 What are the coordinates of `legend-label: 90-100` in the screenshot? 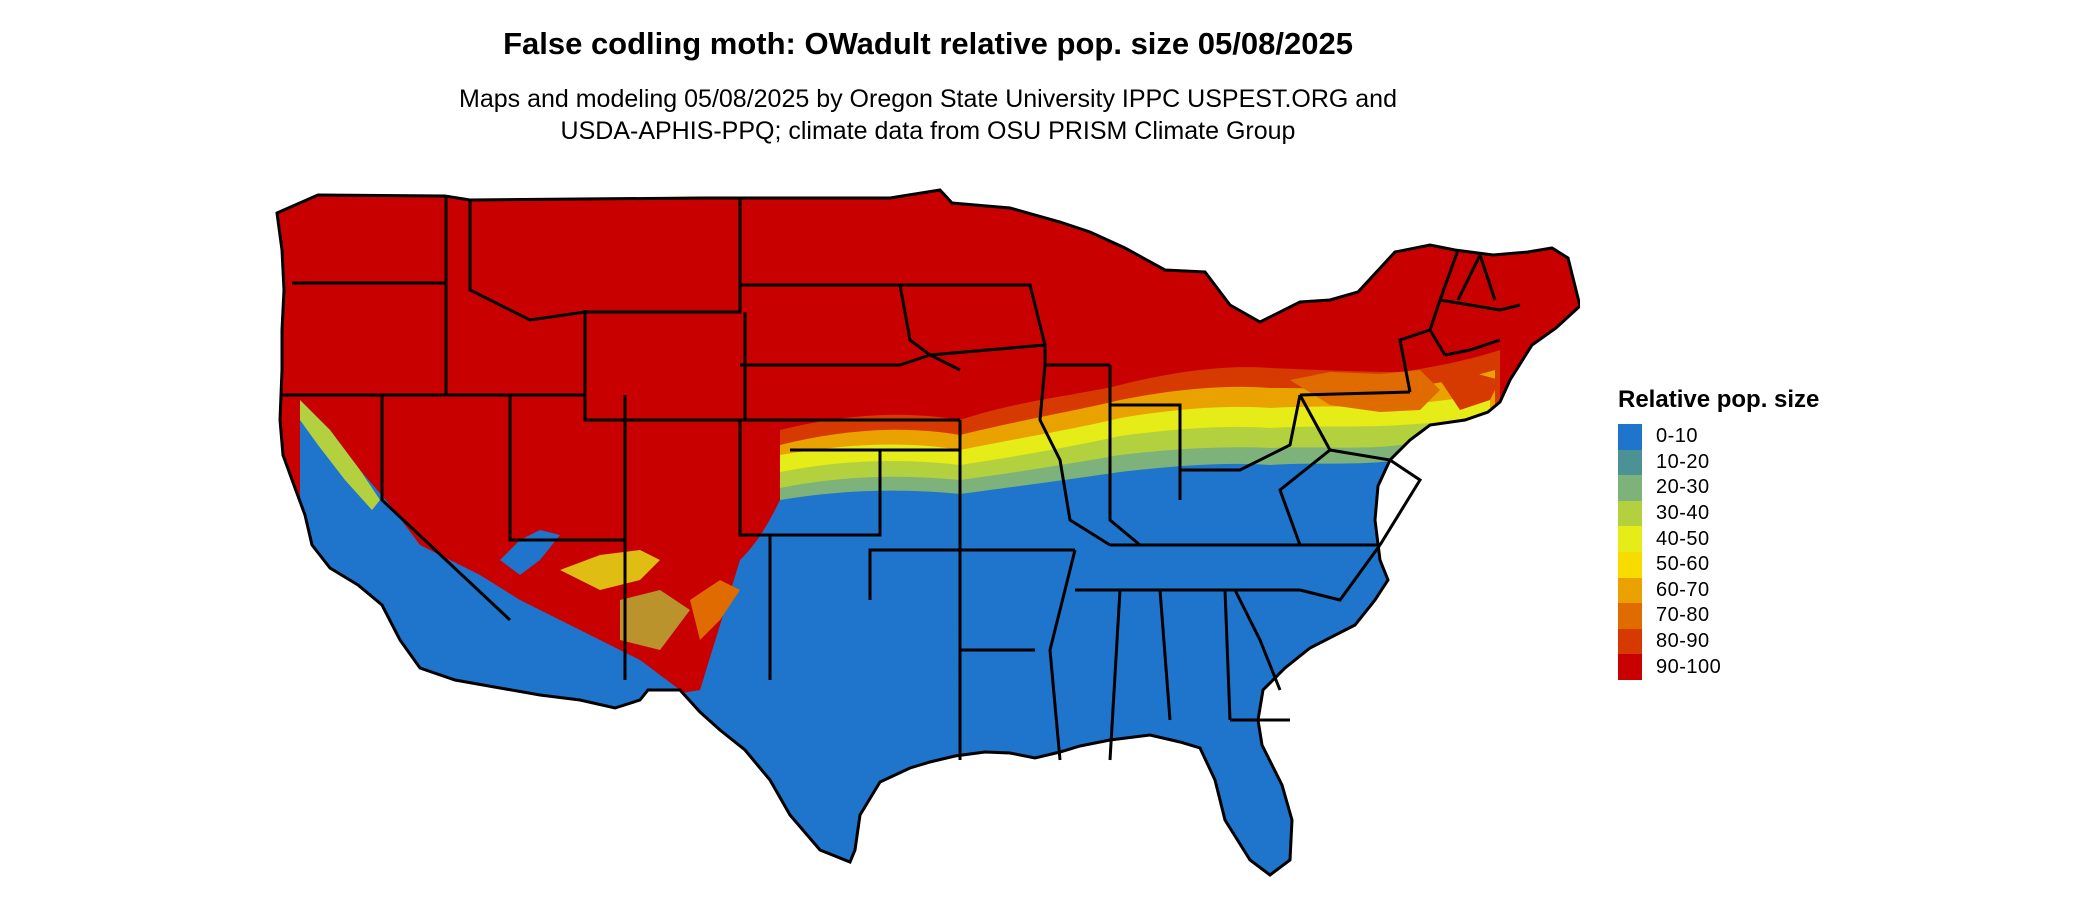 It's located at (1689, 666).